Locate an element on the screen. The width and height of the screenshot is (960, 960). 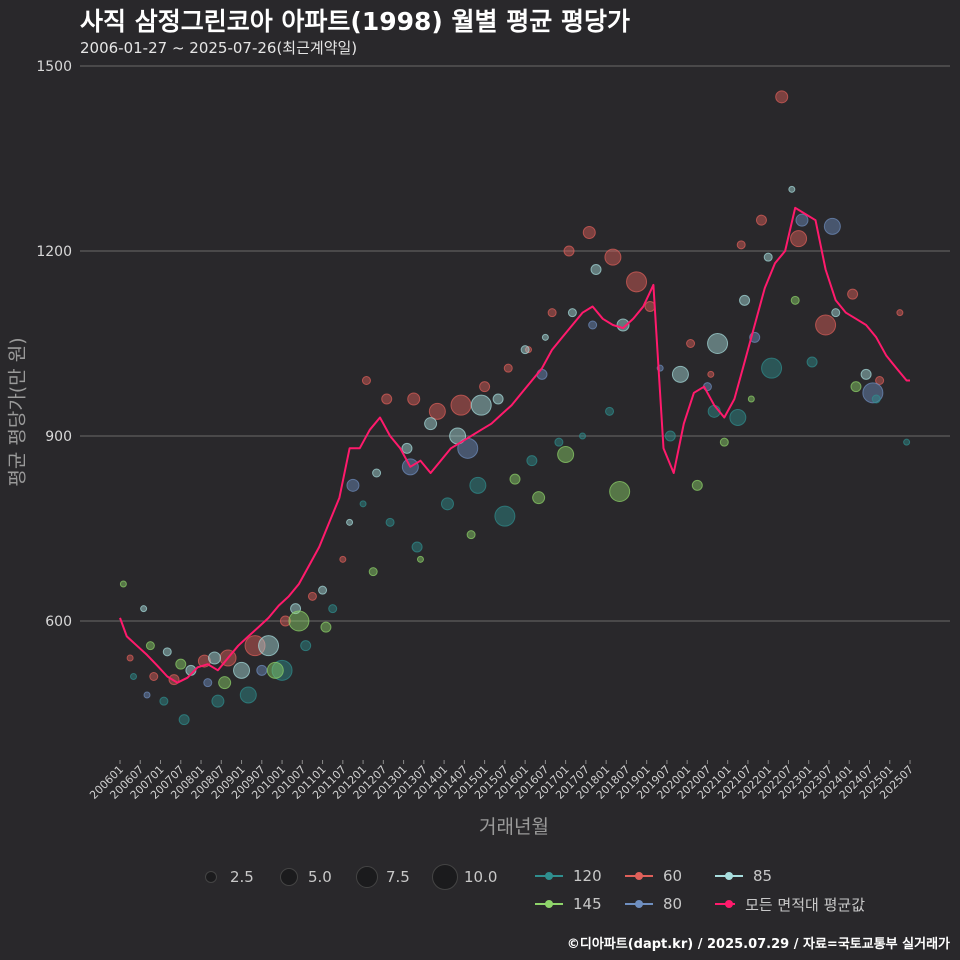
y-tick-label: 900 is located at coordinates (58, 437).